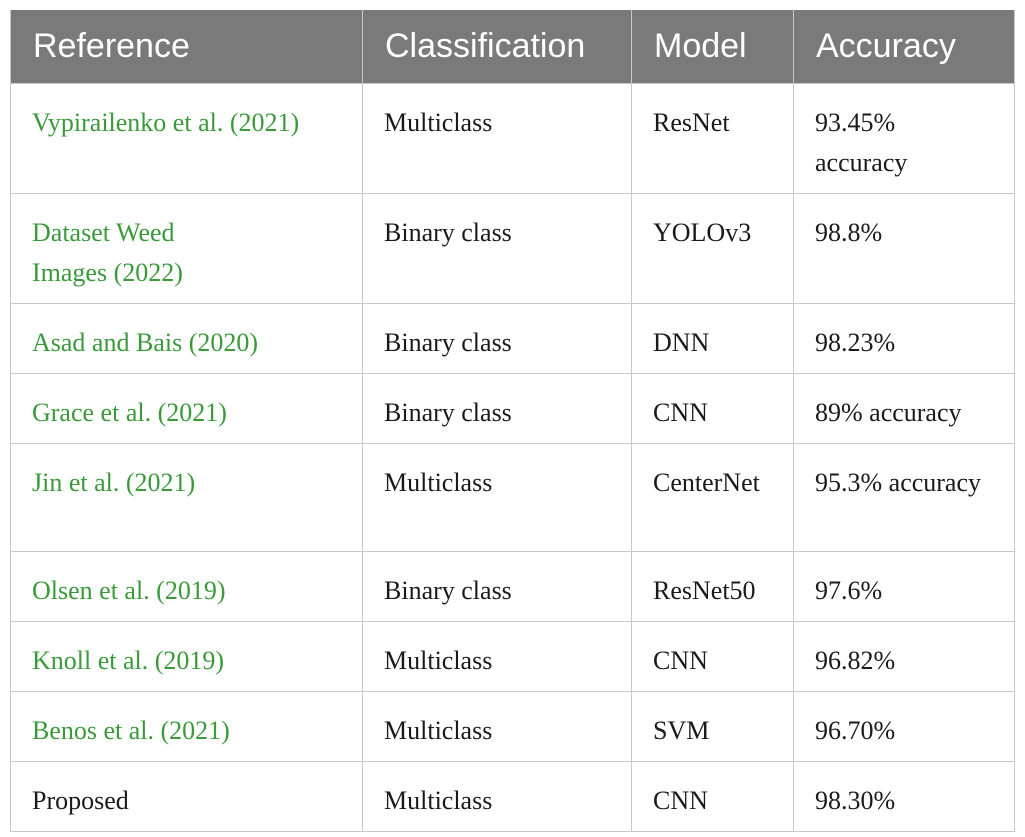  What do you see at coordinates (712, 138) in the screenshot?
I see `model-cell: ResNet` at bounding box center [712, 138].